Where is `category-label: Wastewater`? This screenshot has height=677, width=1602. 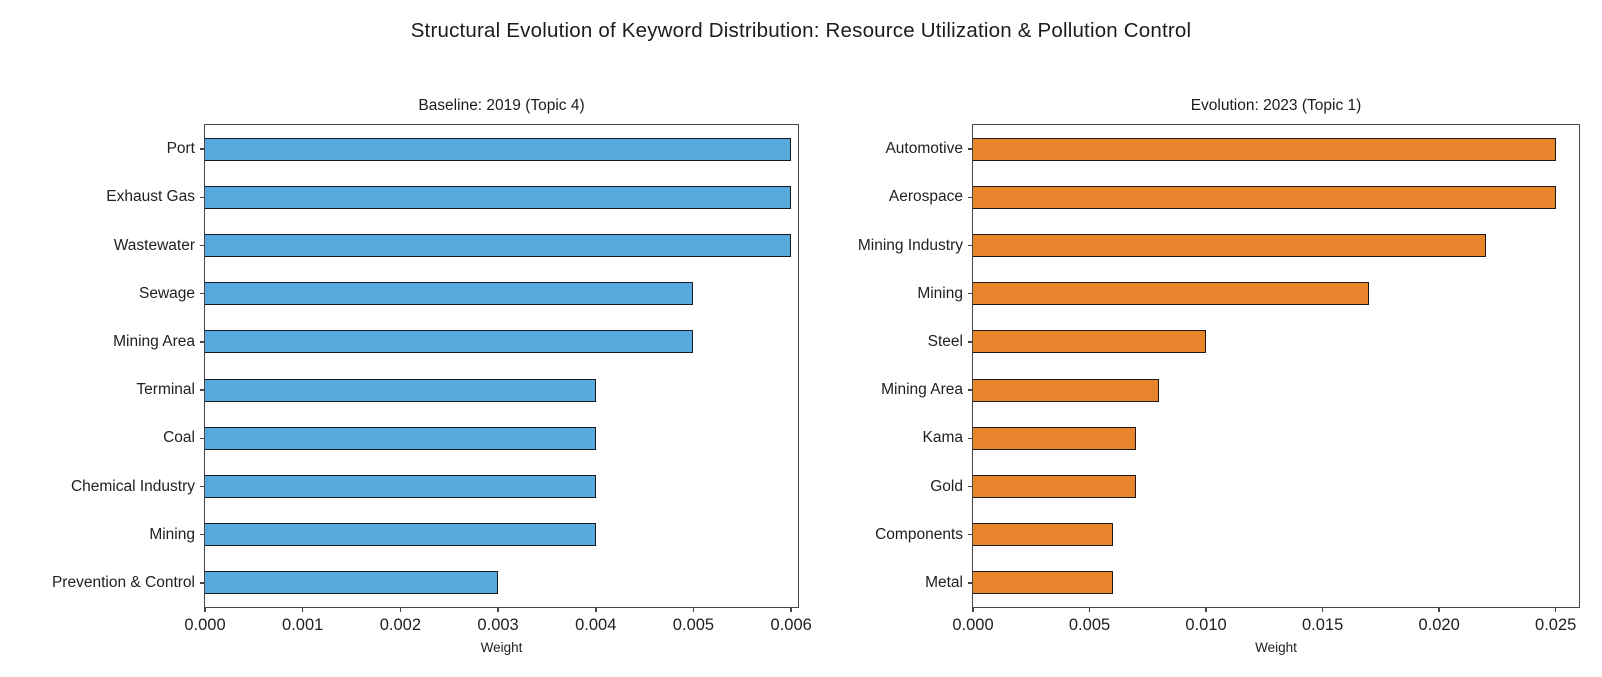 category-label: Wastewater is located at coordinates (154, 245).